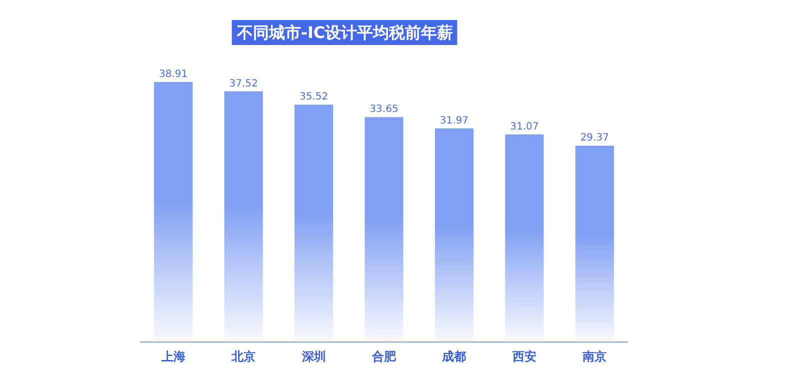 This screenshot has width=793, height=392. Describe the element at coordinates (453, 357) in the screenshot. I see `x-tick-label: 成都` at that location.